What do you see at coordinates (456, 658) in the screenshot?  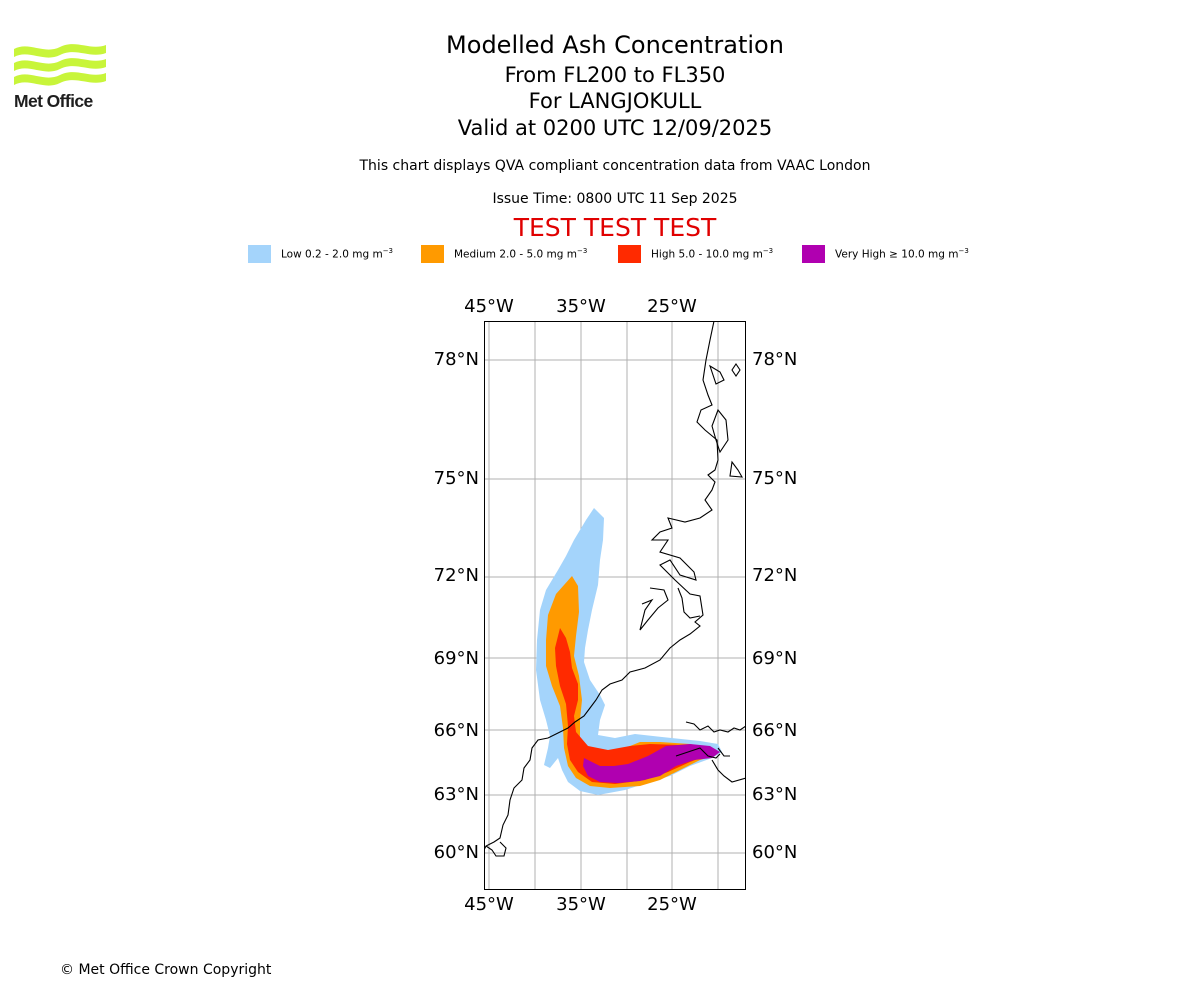 I see `lat-tick-left-69n: 69°N` at bounding box center [456, 658].